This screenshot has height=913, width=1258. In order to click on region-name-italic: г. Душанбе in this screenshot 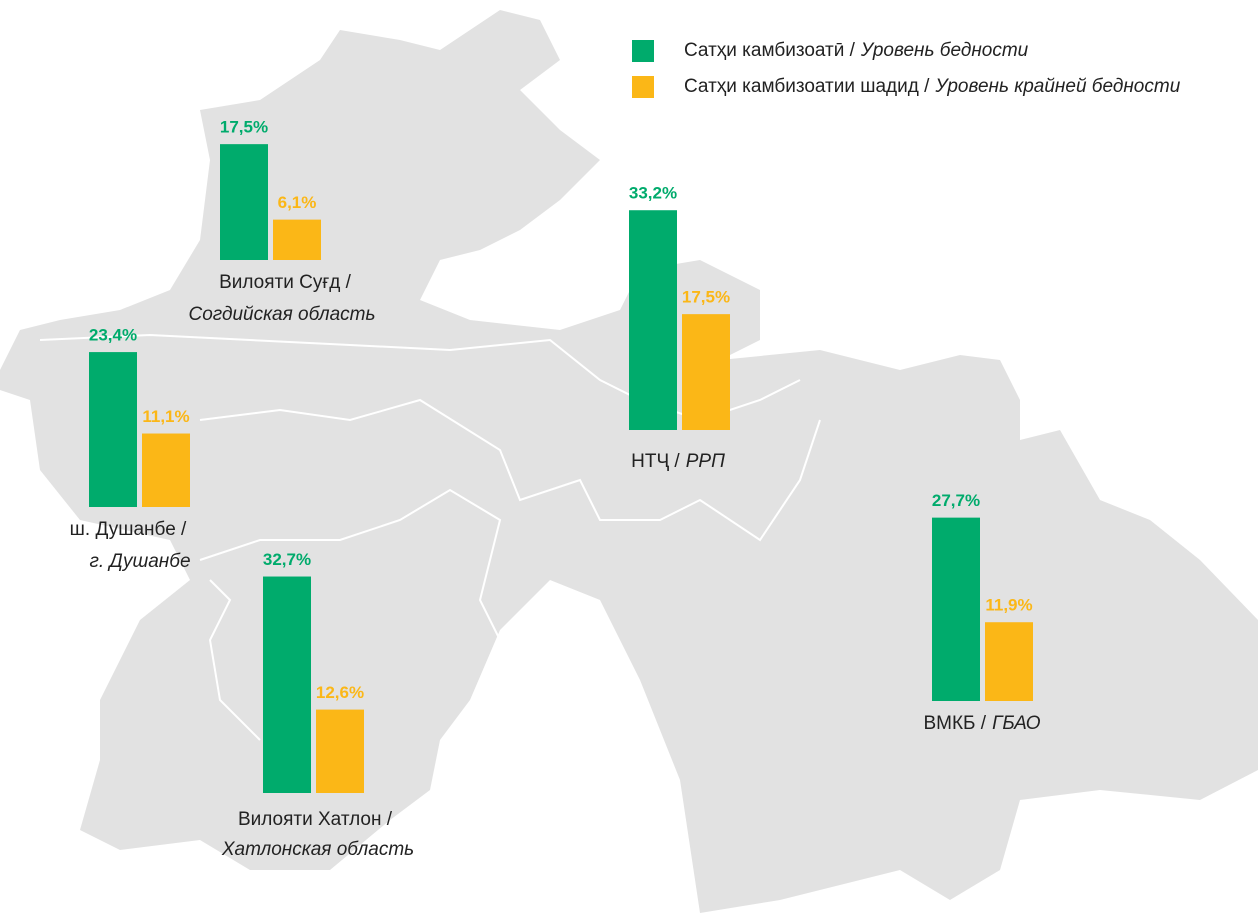, I will do `click(139, 561)`.